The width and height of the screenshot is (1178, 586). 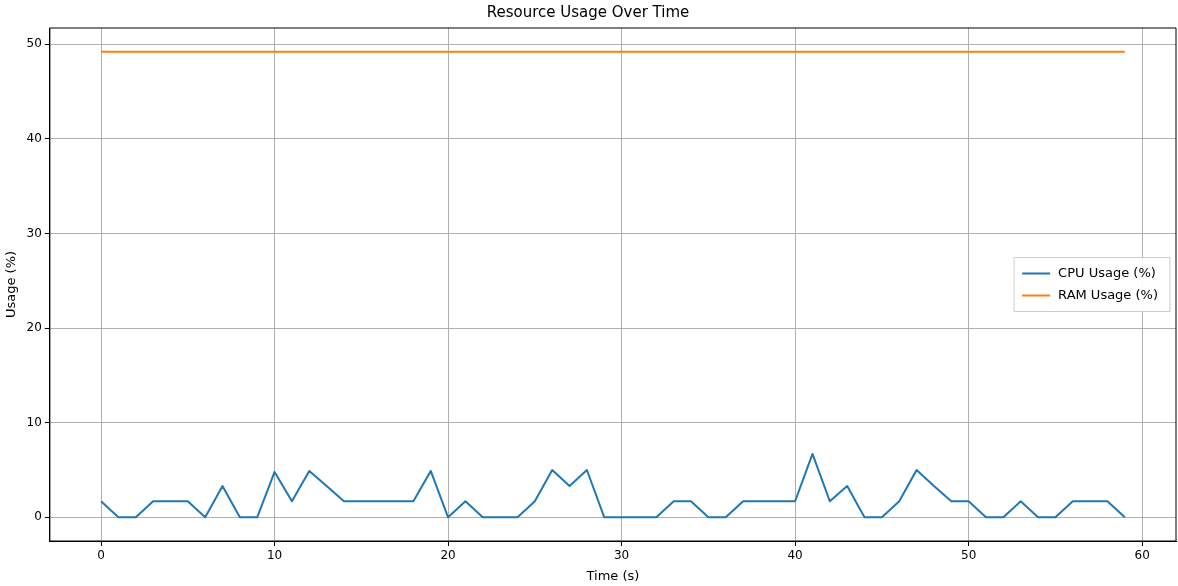 What do you see at coordinates (1142, 555) in the screenshot?
I see `x-tick-label: 60` at bounding box center [1142, 555].